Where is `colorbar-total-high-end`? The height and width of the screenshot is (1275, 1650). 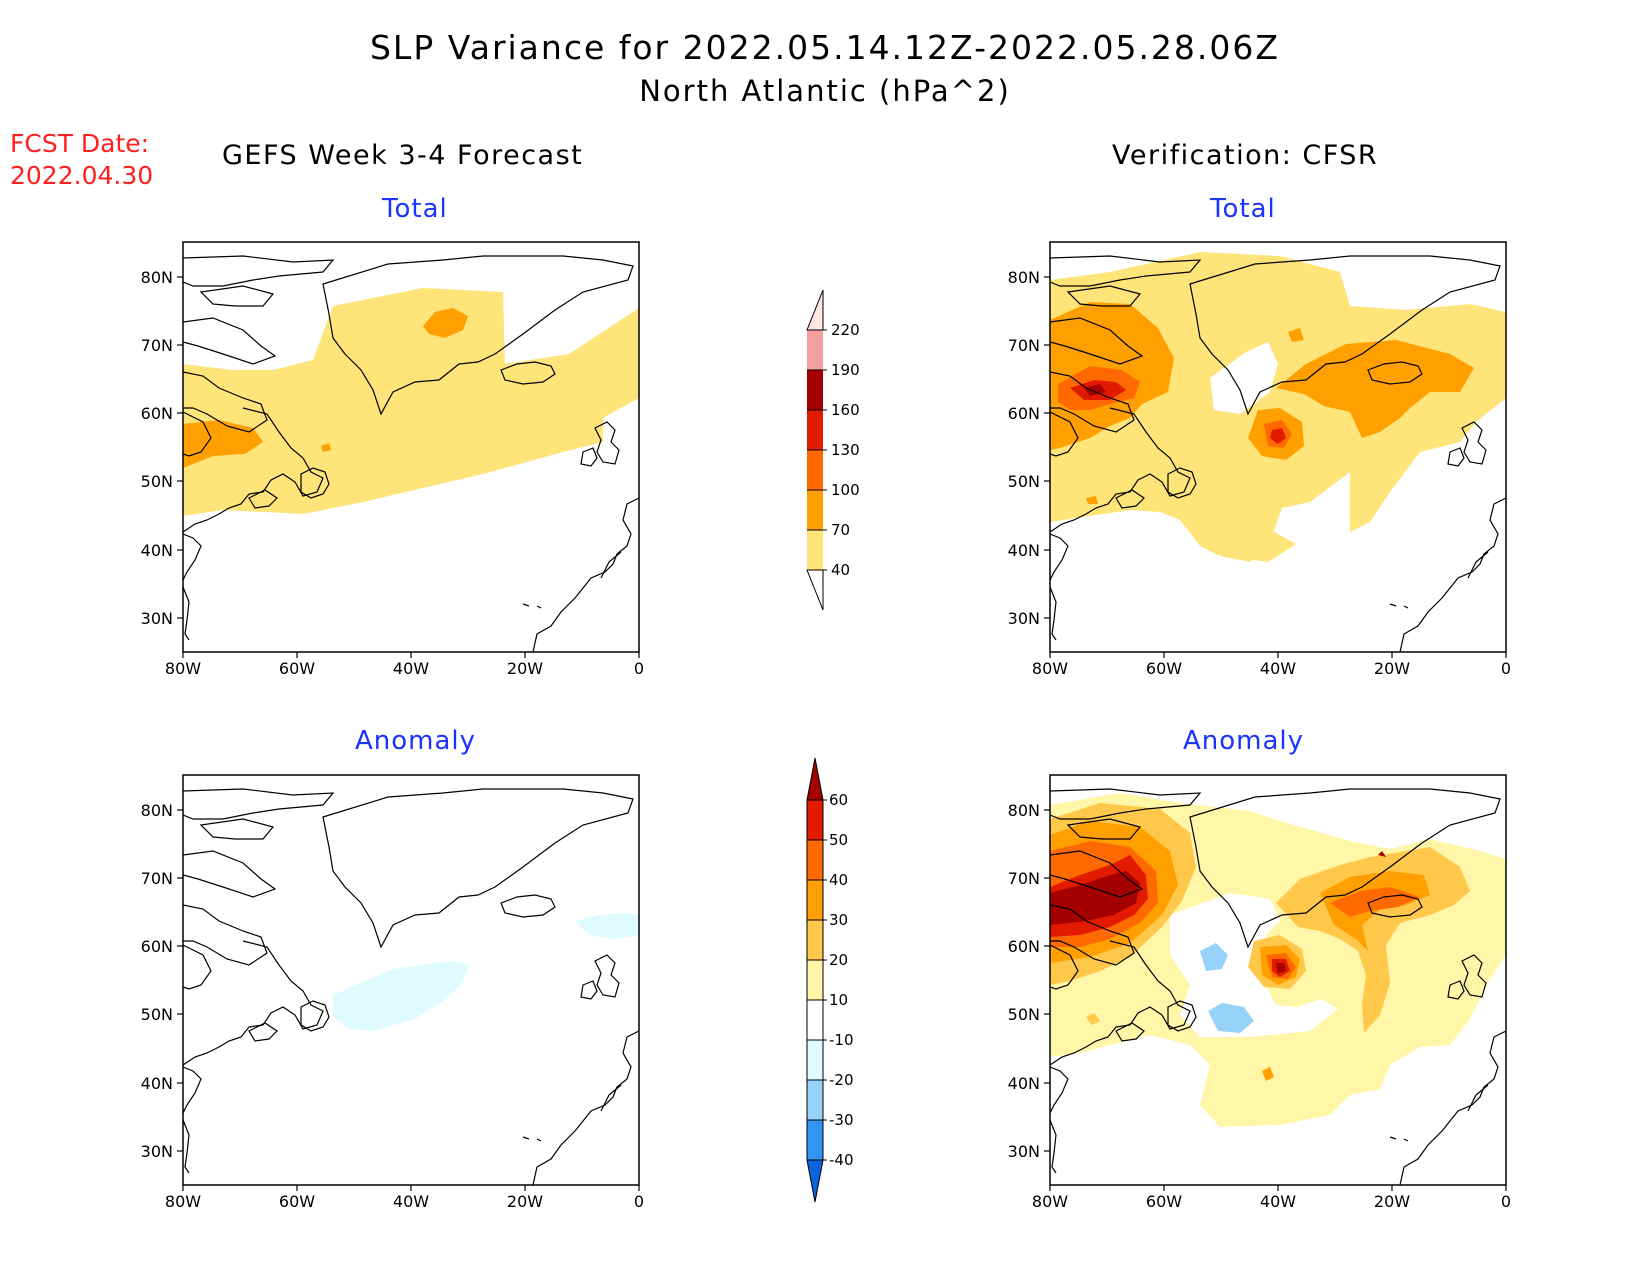
colorbar-total-high-end is located at coordinates (815, 310).